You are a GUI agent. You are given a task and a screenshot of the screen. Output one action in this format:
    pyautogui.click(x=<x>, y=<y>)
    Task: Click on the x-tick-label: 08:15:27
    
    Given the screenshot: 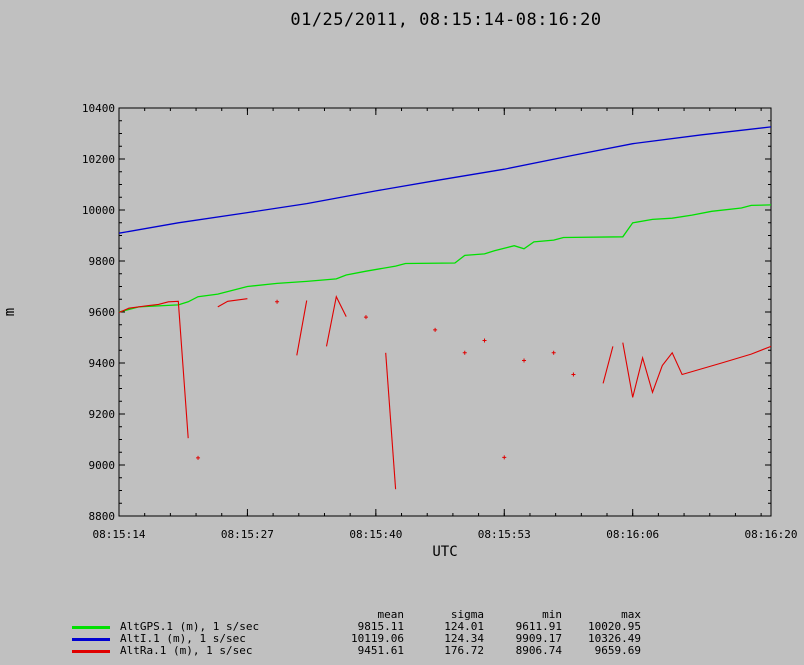 What is the action you would take?
    pyautogui.click(x=247, y=534)
    